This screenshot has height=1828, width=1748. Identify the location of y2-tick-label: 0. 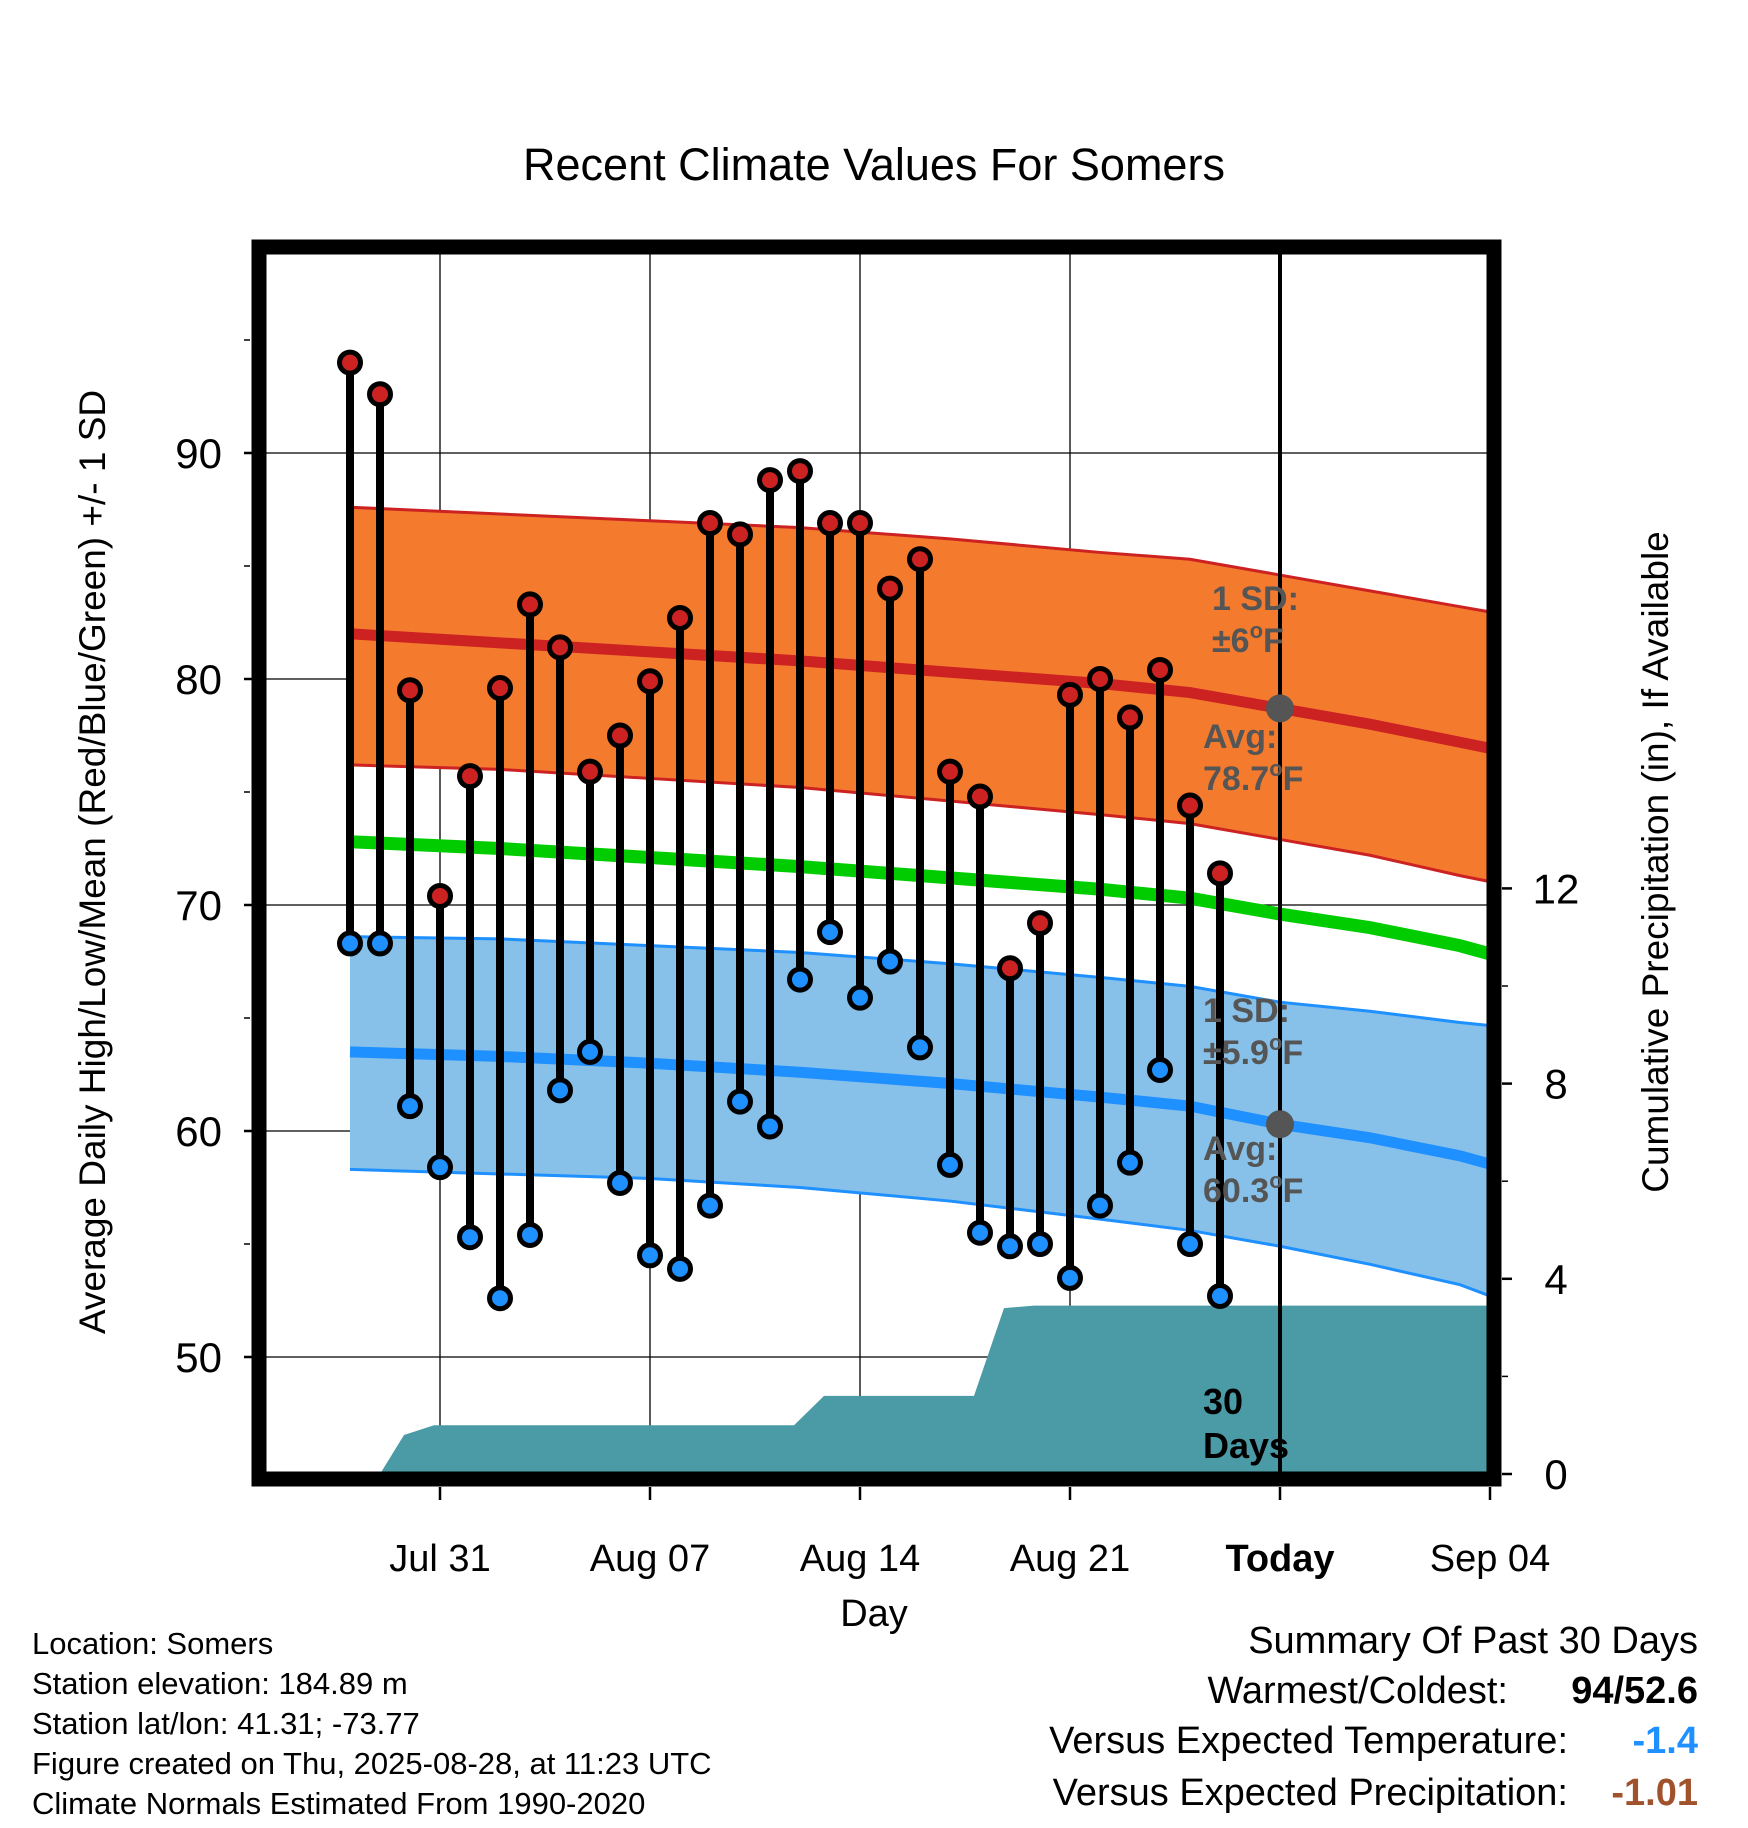
(1555, 1474).